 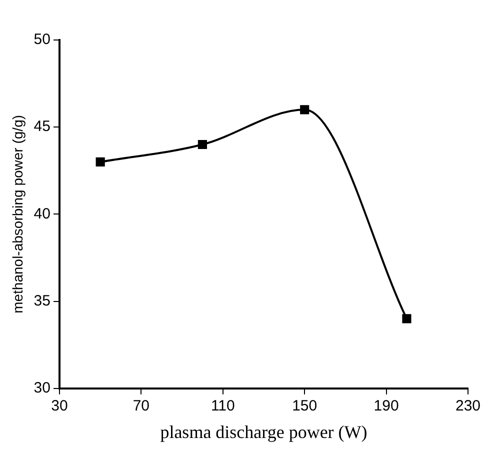 I want to click on x-tick-label: 190, so click(x=386, y=406).